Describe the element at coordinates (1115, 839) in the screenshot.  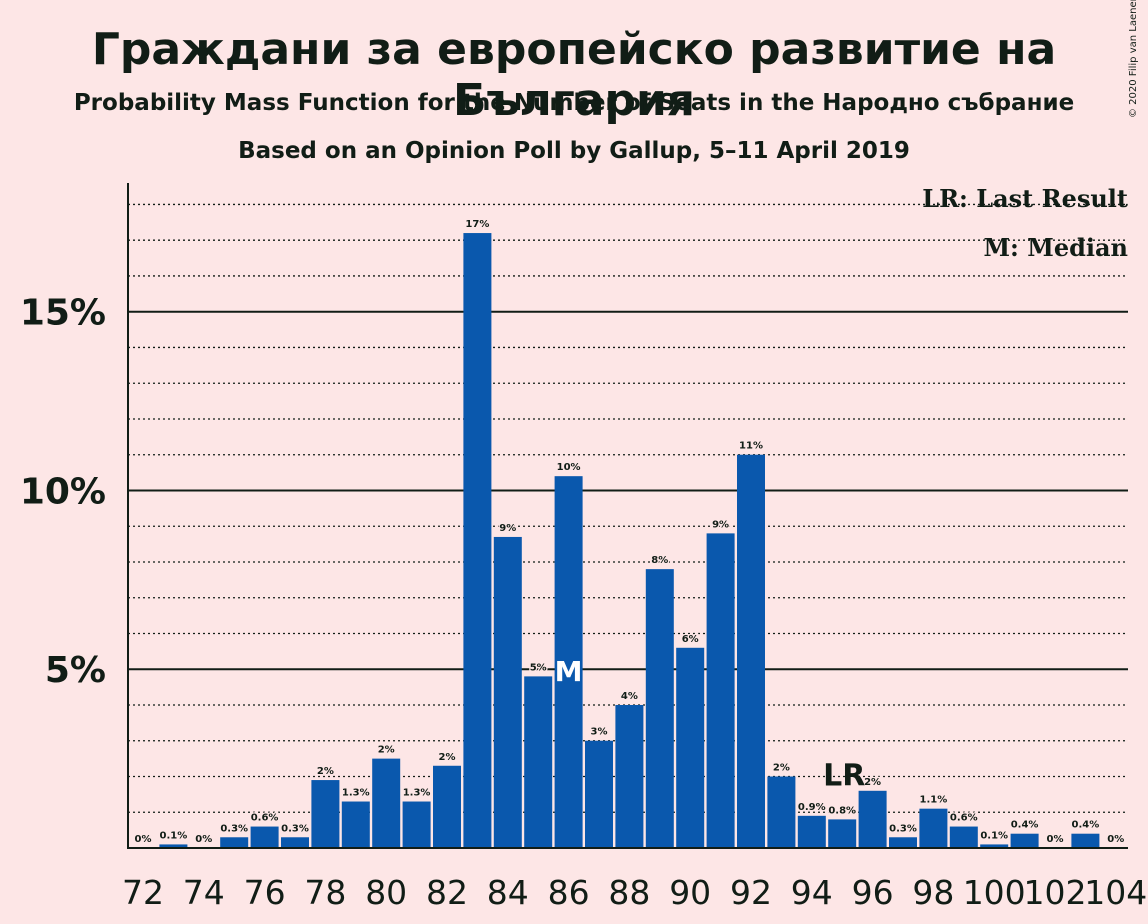
I see `data-label-seat-104: 0%` at that location.